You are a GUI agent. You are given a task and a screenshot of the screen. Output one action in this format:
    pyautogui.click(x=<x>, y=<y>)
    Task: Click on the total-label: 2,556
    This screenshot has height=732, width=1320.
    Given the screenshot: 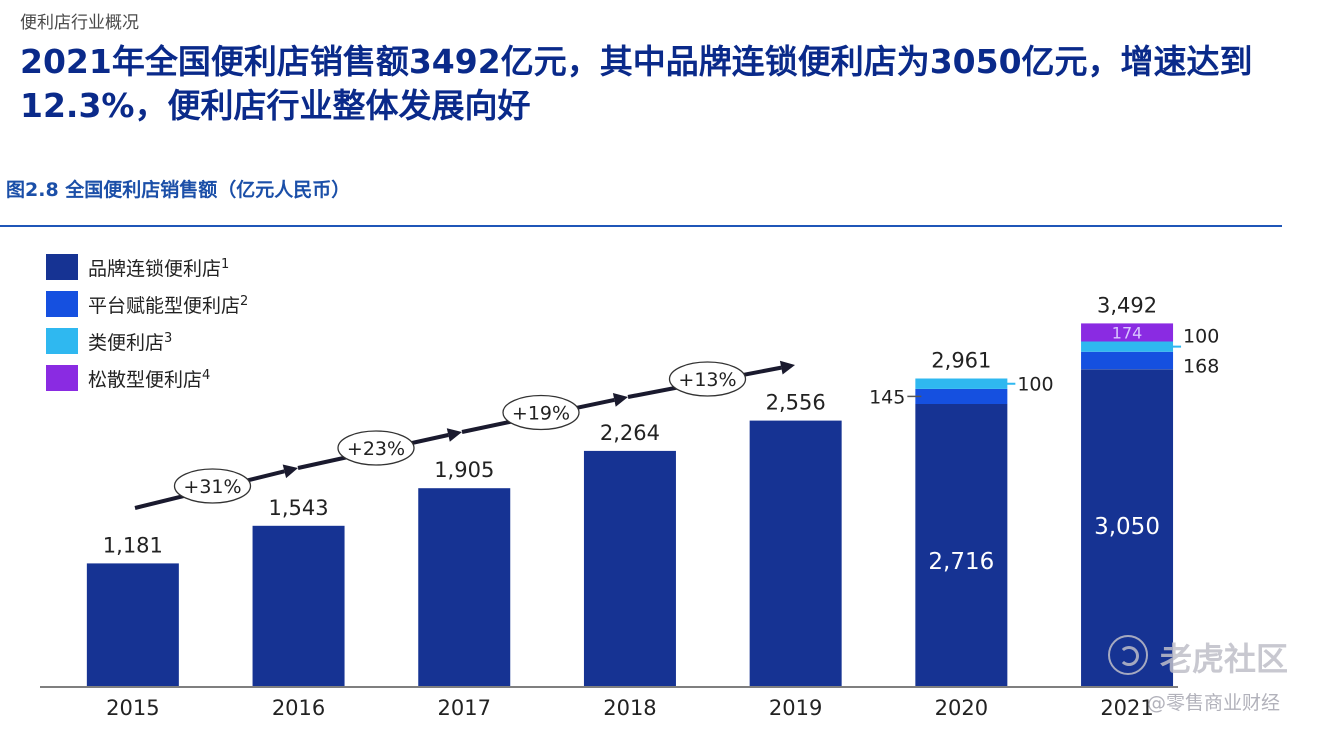 What is the action you would take?
    pyautogui.click(x=796, y=403)
    